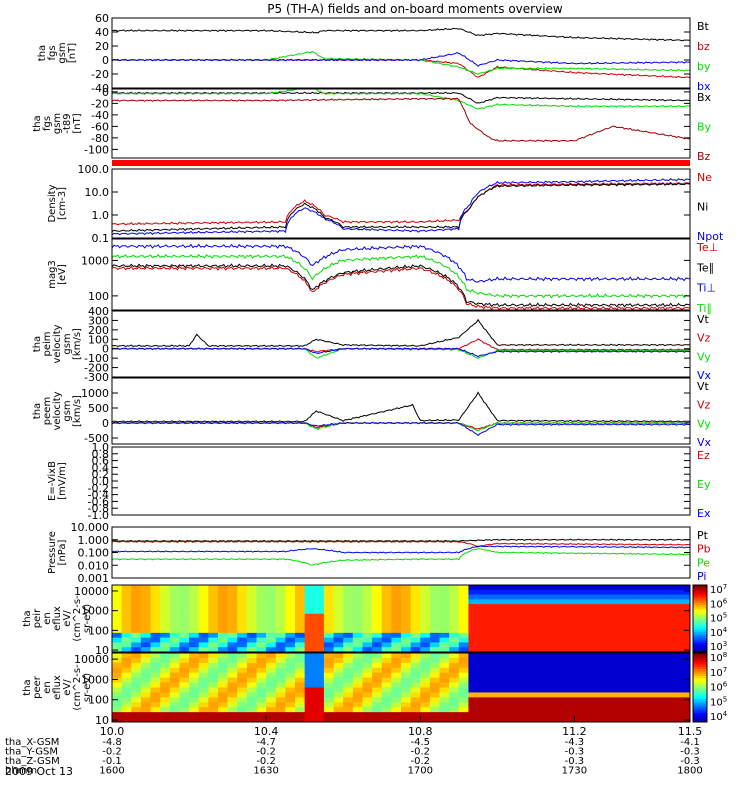 The height and width of the screenshot is (800, 750). I want to click on y-tick-label: 400, so click(98, 311).